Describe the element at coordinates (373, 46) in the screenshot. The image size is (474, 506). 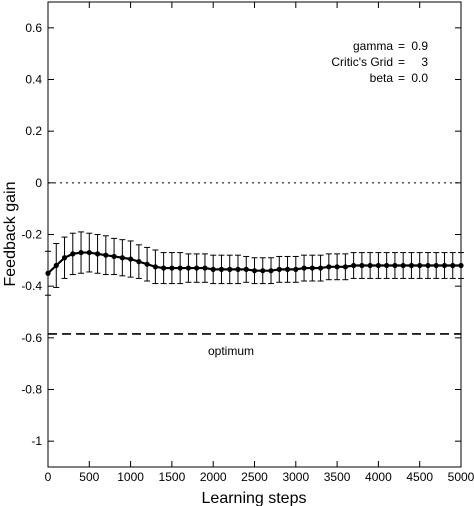
I see `annotation-gamma-name: gamma` at that location.